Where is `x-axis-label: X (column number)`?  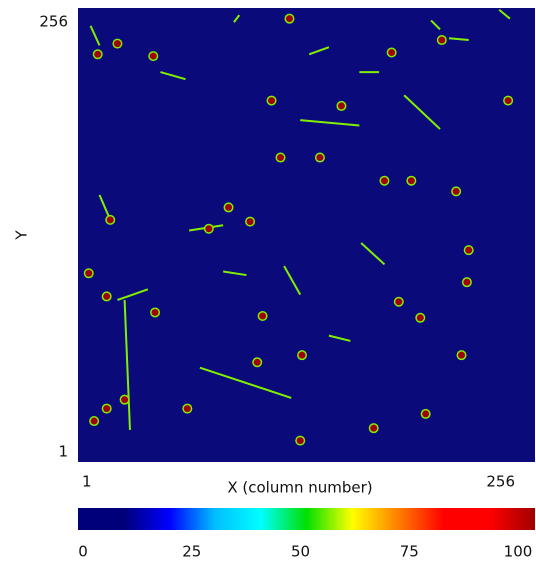 x-axis-label: X (column number) is located at coordinates (299, 488).